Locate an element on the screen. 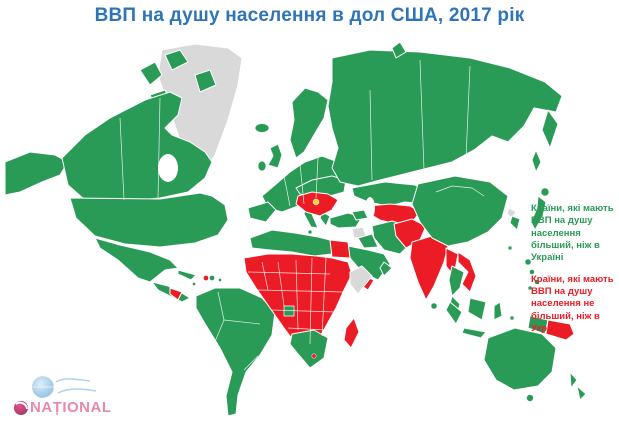 The width and height of the screenshot is (619, 421). region-west-new-guinea is located at coordinates (538, 325).